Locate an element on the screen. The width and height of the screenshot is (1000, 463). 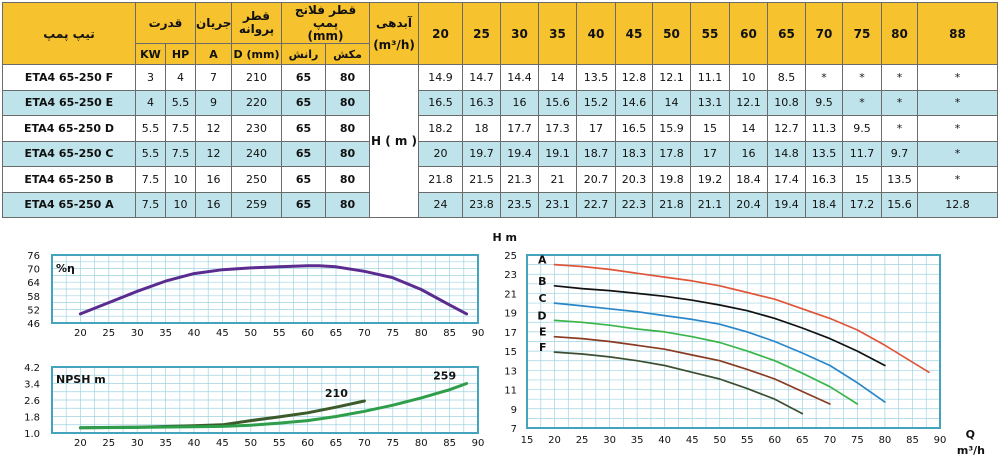
y-tick-label: 25 is located at coordinates (510, 256).